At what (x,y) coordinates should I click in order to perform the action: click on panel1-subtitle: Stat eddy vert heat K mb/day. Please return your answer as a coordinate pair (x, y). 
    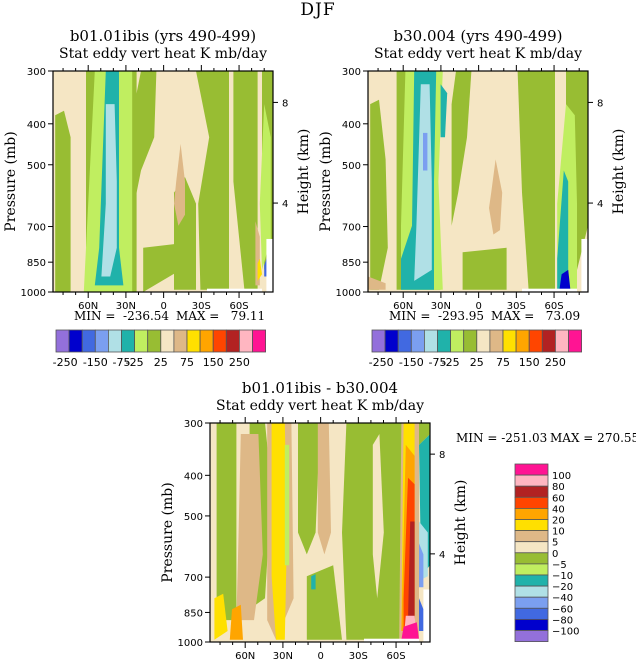
    Looking at the image, I should click on (163, 54).